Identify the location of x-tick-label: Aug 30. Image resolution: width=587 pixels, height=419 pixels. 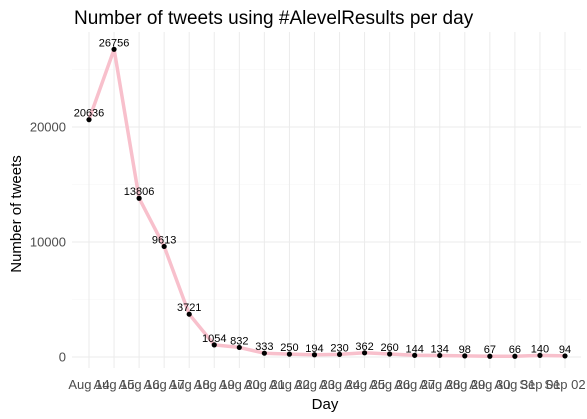
(489, 384).